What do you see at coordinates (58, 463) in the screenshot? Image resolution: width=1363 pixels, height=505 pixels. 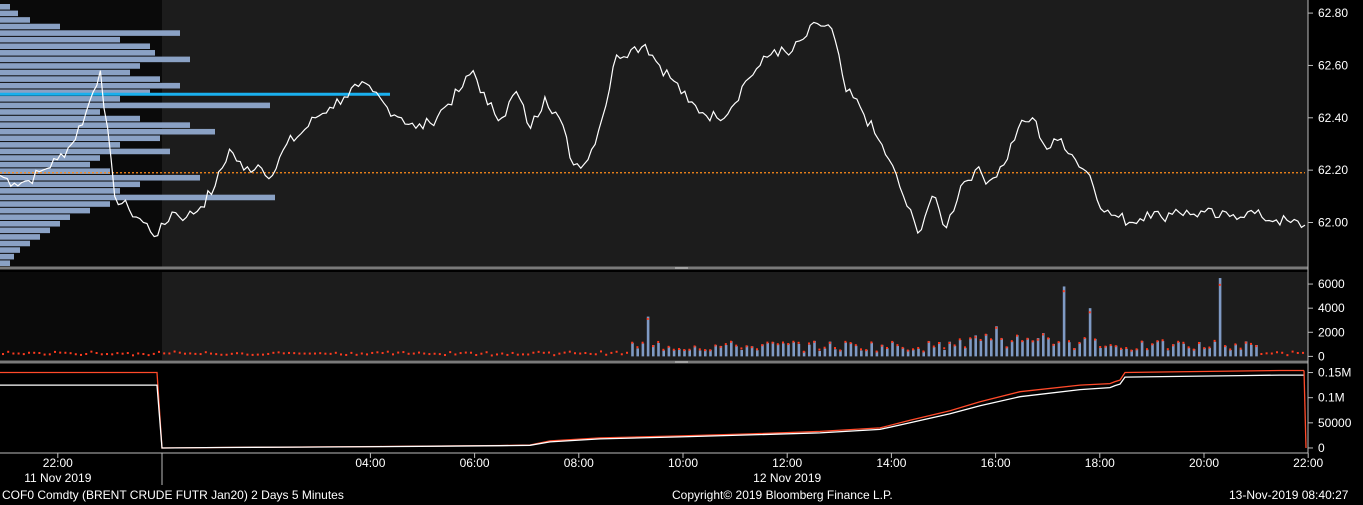 I see `x-tick-label: 22:00` at bounding box center [58, 463].